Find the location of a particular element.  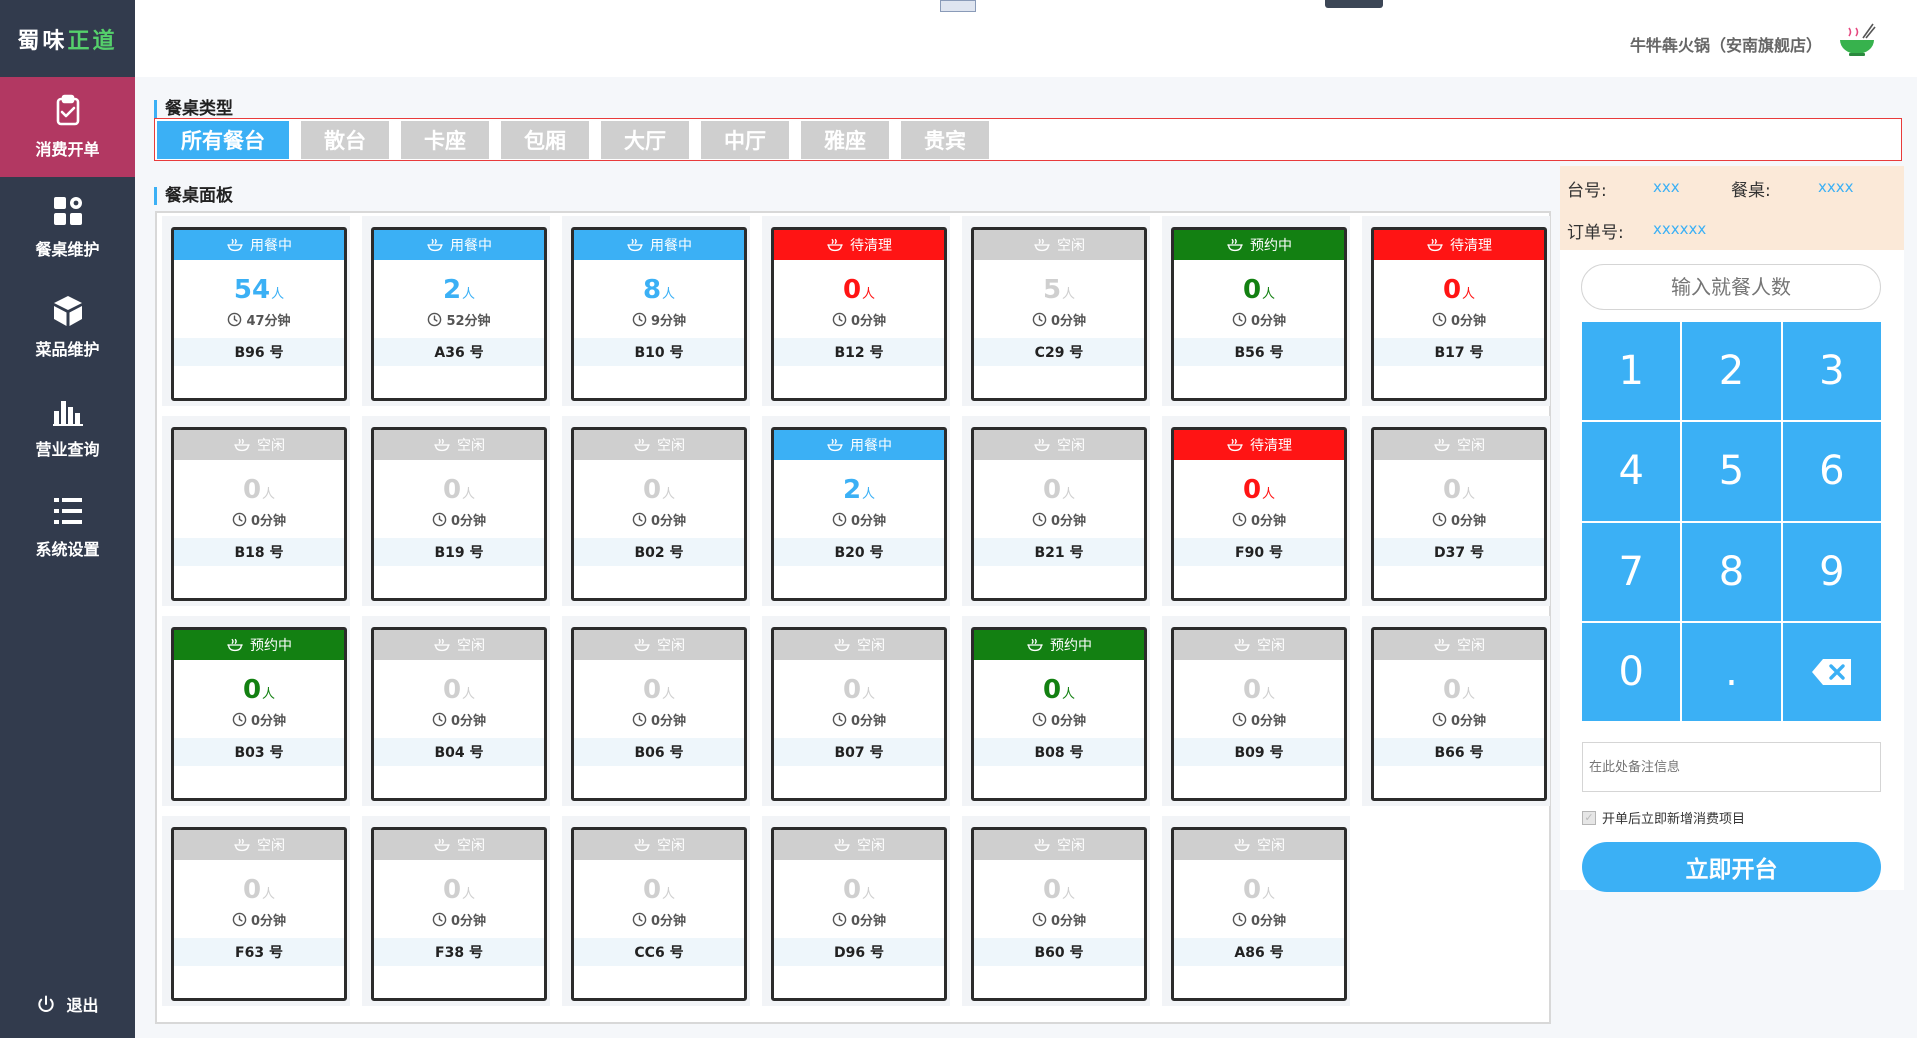

keypad-key-7: 7 is located at coordinates (1631, 571).